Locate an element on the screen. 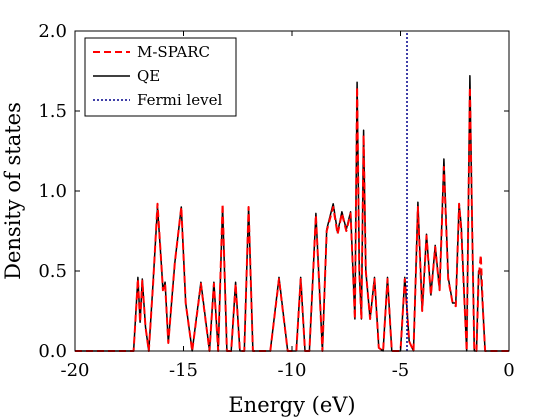 The height and width of the screenshot is (420, 560). x-axis-title: Energy (eV) is located at coordinates (291, 405).